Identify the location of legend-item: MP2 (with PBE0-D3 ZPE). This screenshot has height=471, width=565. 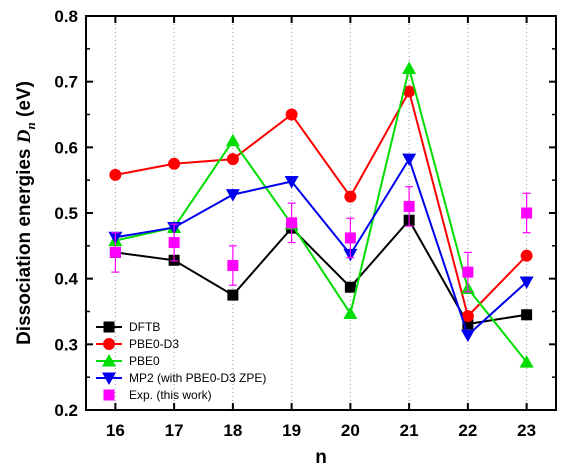
(181, 378).